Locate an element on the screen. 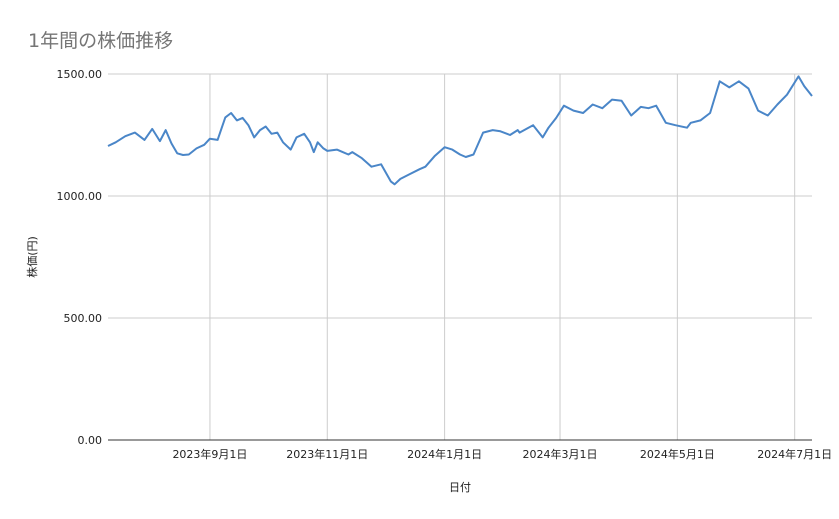 Image resolution: width=839 pixels, height=519 pixels. x-tick-label: 2024年1月1日 is located at coordinates (444, 454).